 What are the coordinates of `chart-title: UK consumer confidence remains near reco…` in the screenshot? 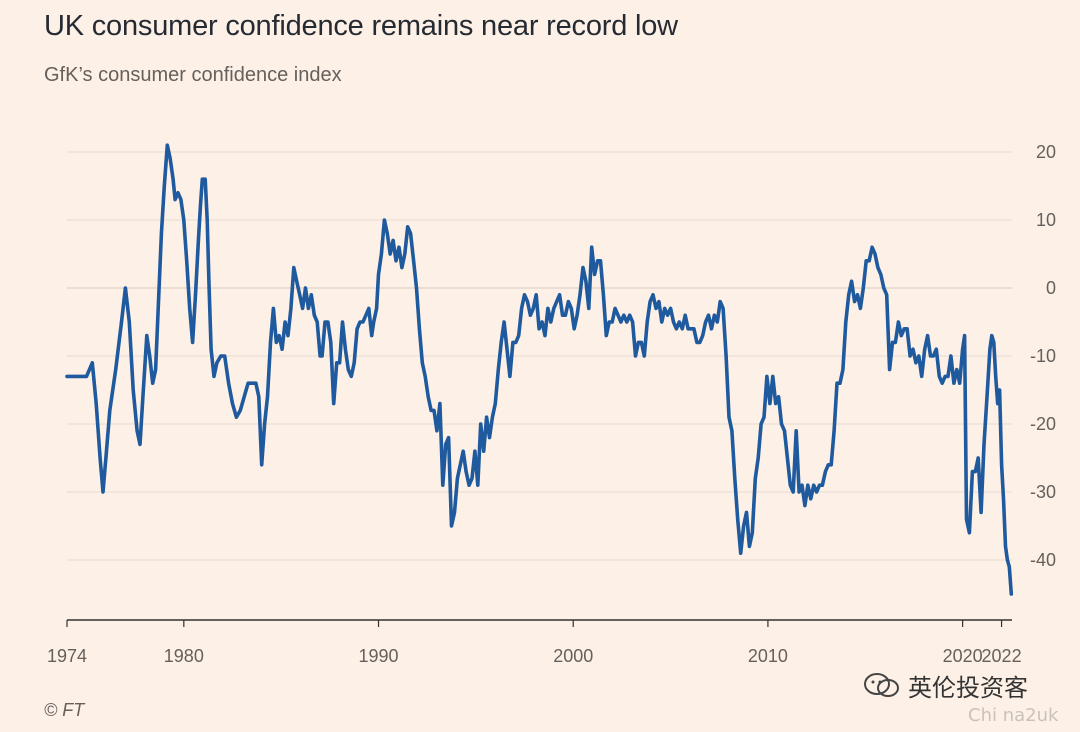 It's located at (361, 26).